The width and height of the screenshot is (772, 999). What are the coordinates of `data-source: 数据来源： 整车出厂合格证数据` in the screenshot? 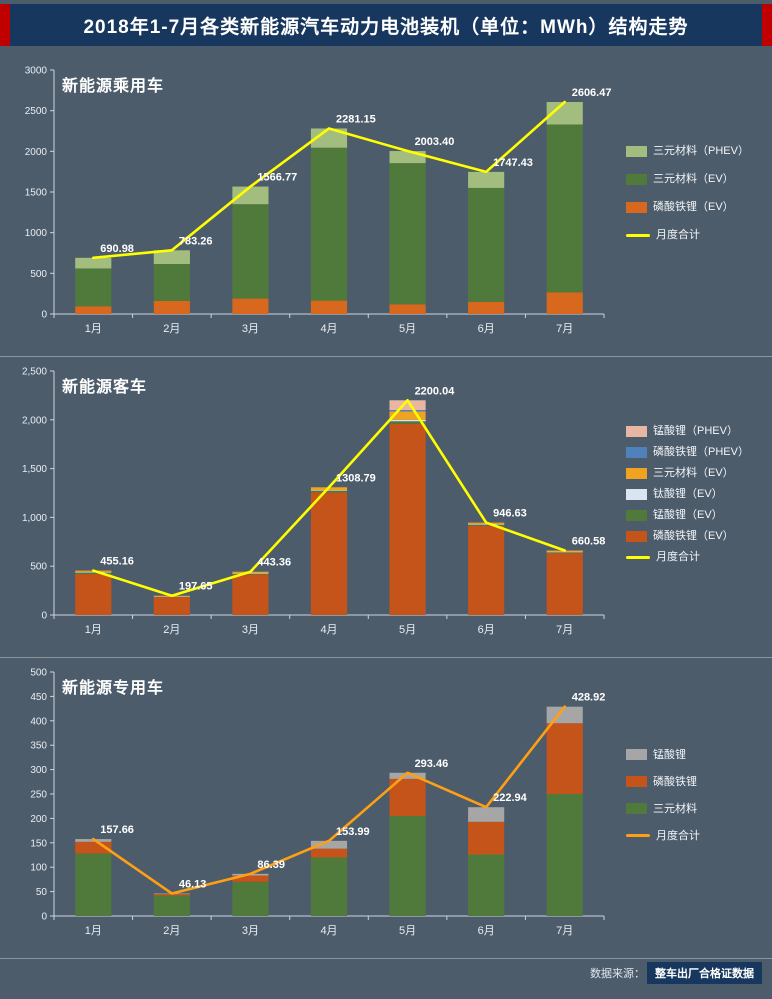 It's located at (386, 973).